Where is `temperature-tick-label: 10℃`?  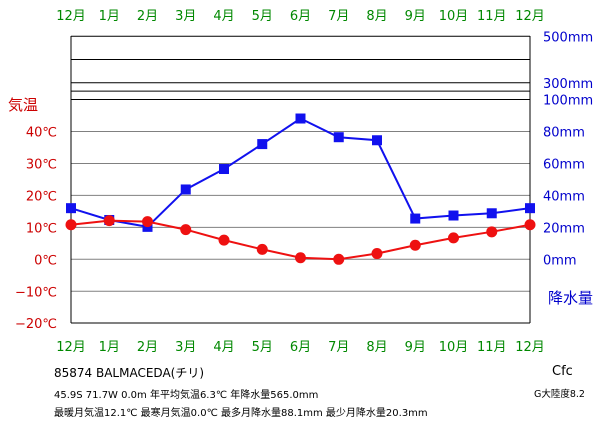
temperature-tick-label: 10℃ is located at coordinates (41, 228).